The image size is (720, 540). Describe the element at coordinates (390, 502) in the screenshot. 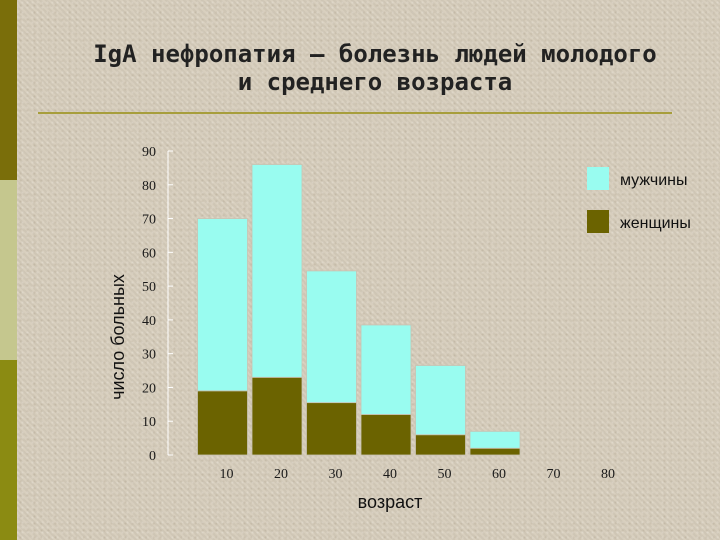

I see `x-axis-title: возраст` at that location.